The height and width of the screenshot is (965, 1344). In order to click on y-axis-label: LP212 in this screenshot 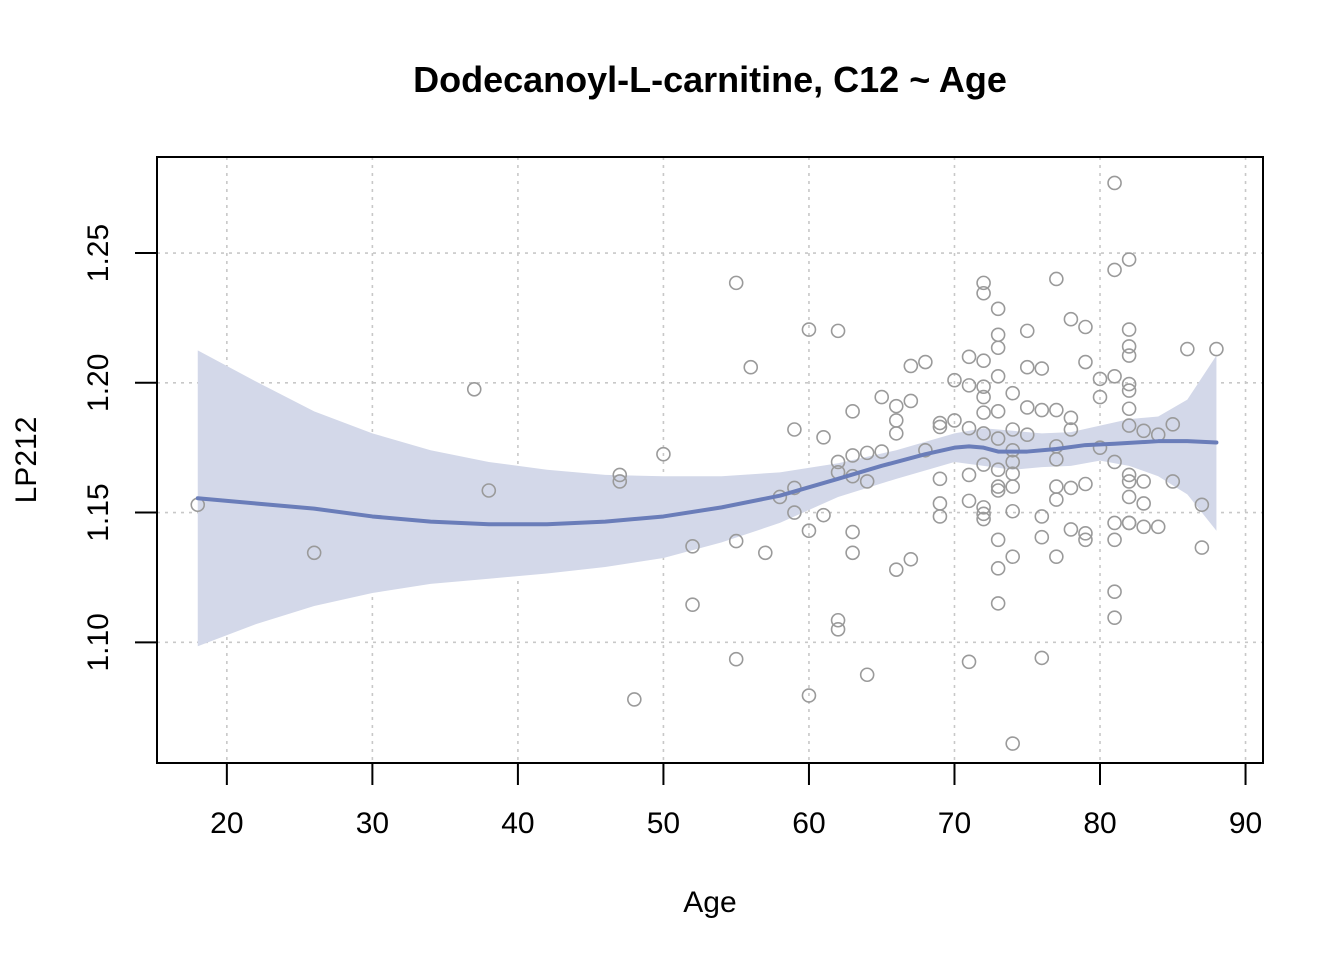, I will do `click(26, 460)`.